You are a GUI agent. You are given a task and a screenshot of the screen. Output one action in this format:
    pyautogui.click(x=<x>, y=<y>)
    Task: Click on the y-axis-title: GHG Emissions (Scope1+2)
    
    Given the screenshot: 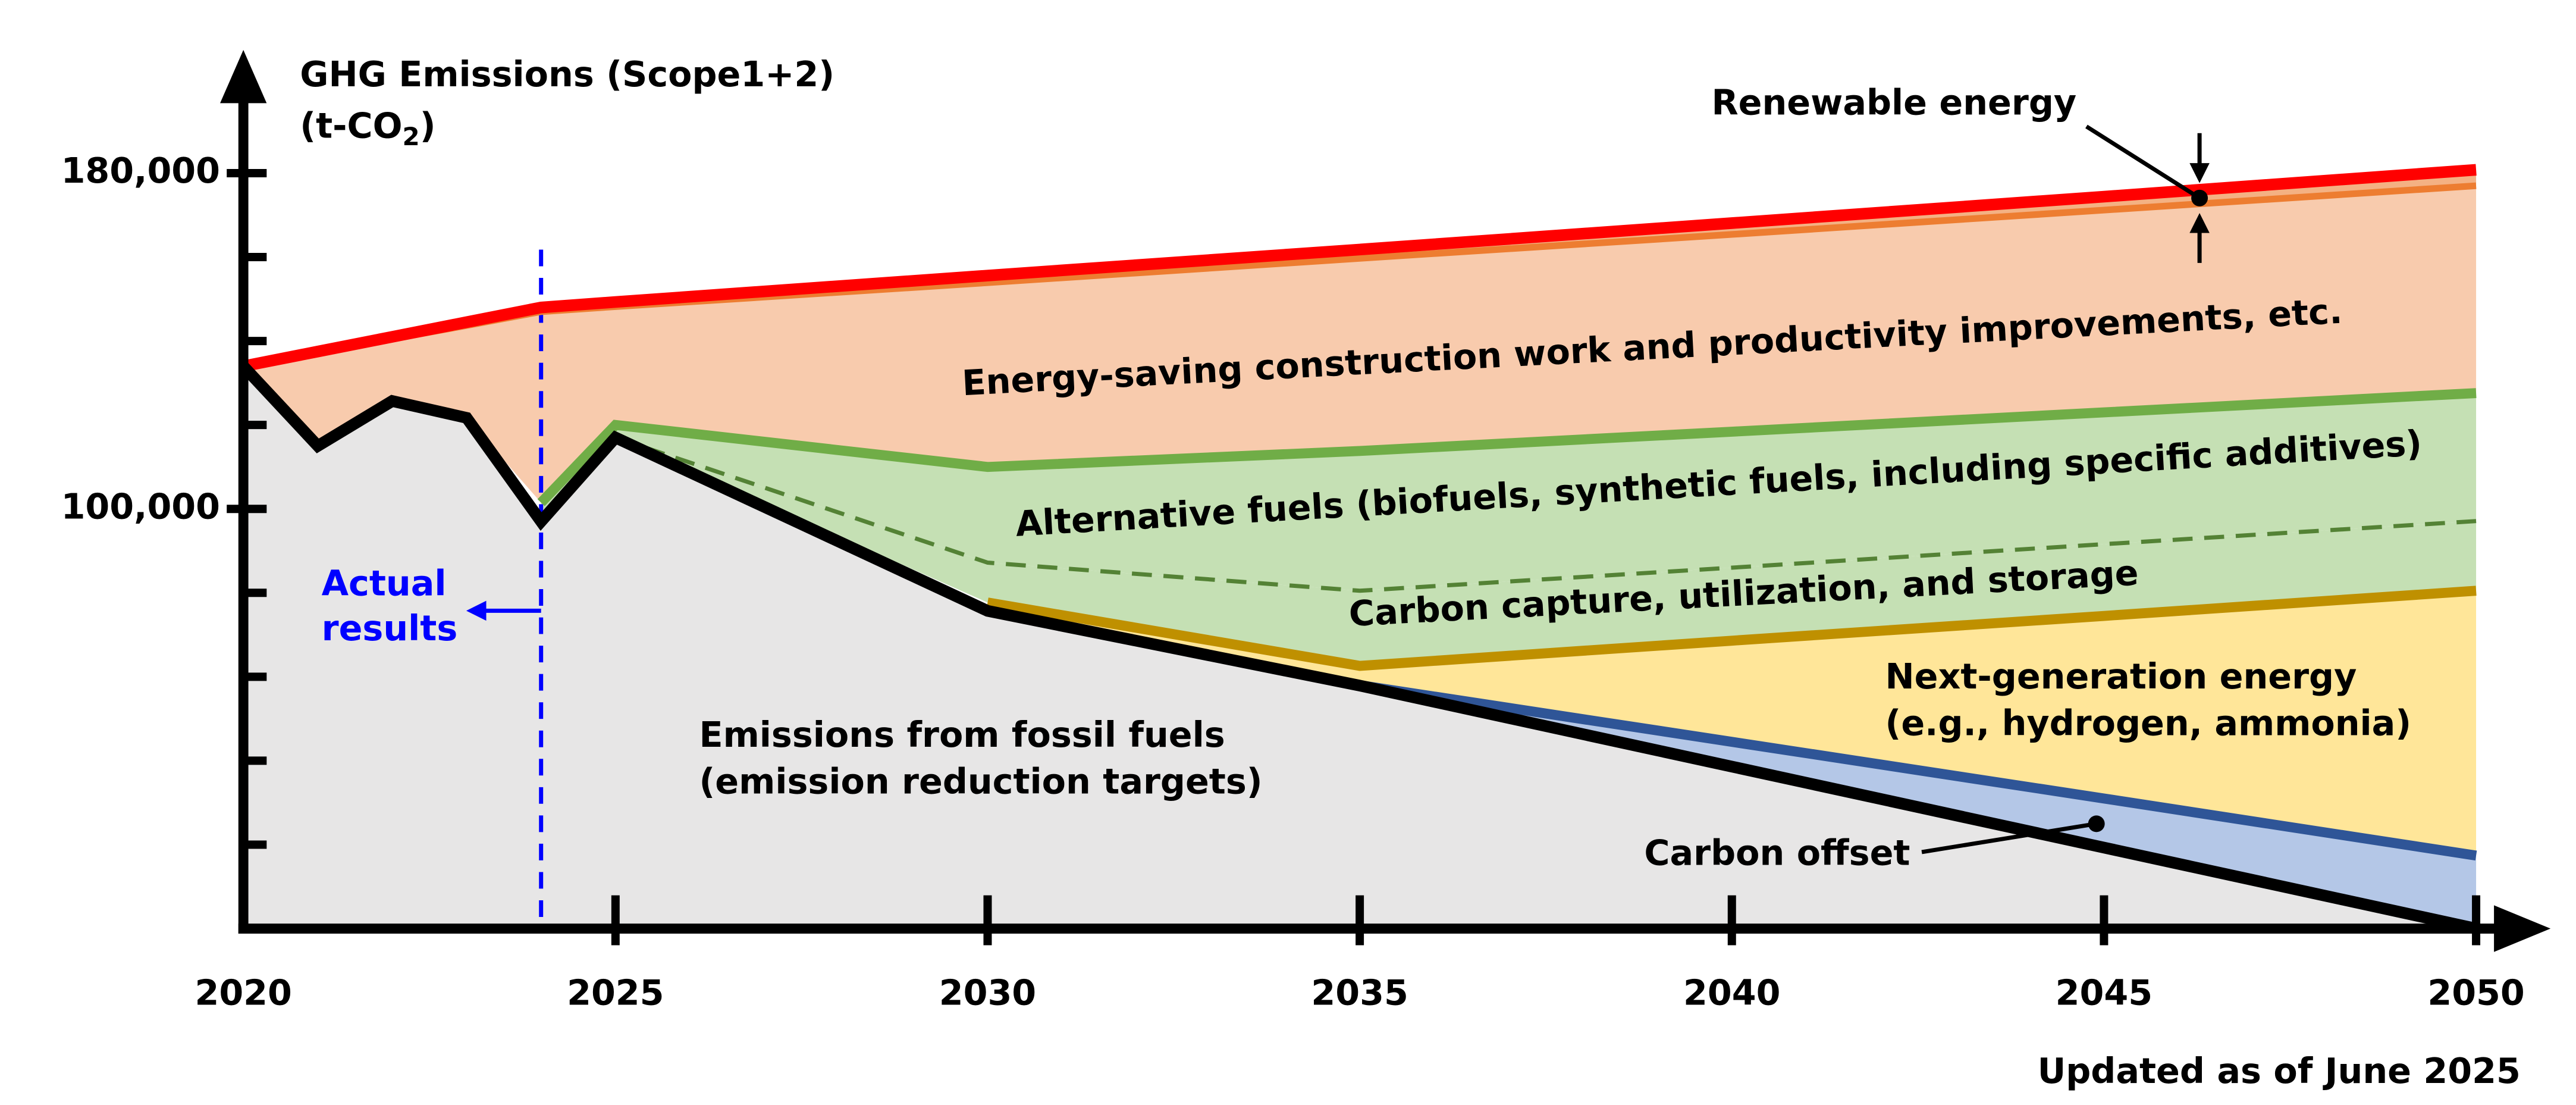 What is the action you would take?
    pyautogui.click(x=567, y=74)
    